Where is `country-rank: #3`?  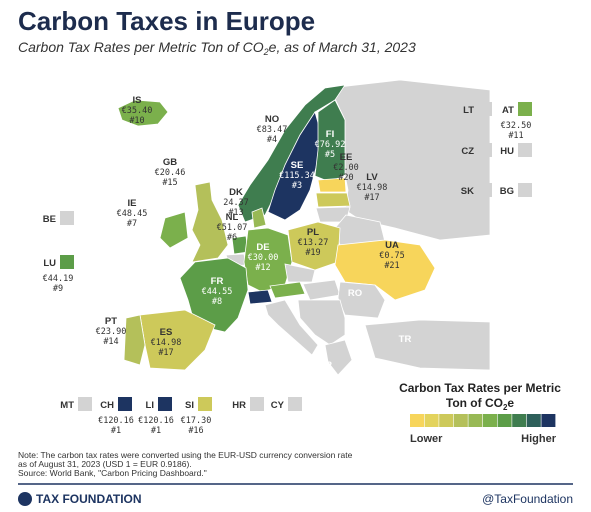
country-rank: #3 is located at coordinates (297, 186).